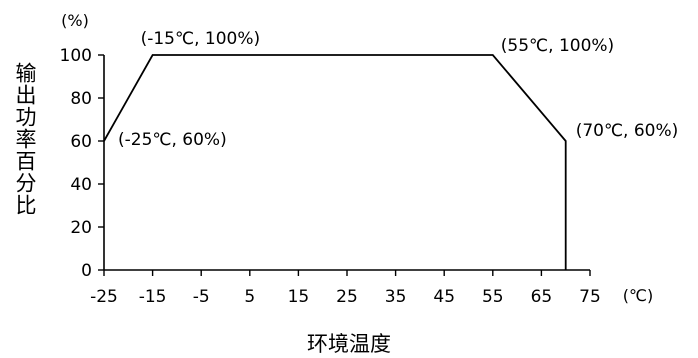 Image resolution: width=698 pixels, height=358 pixels. What do you see at coordinates (590, 297) in the screenshot?
I see `x-tick-label: 75` at bounding box center [590, 297].